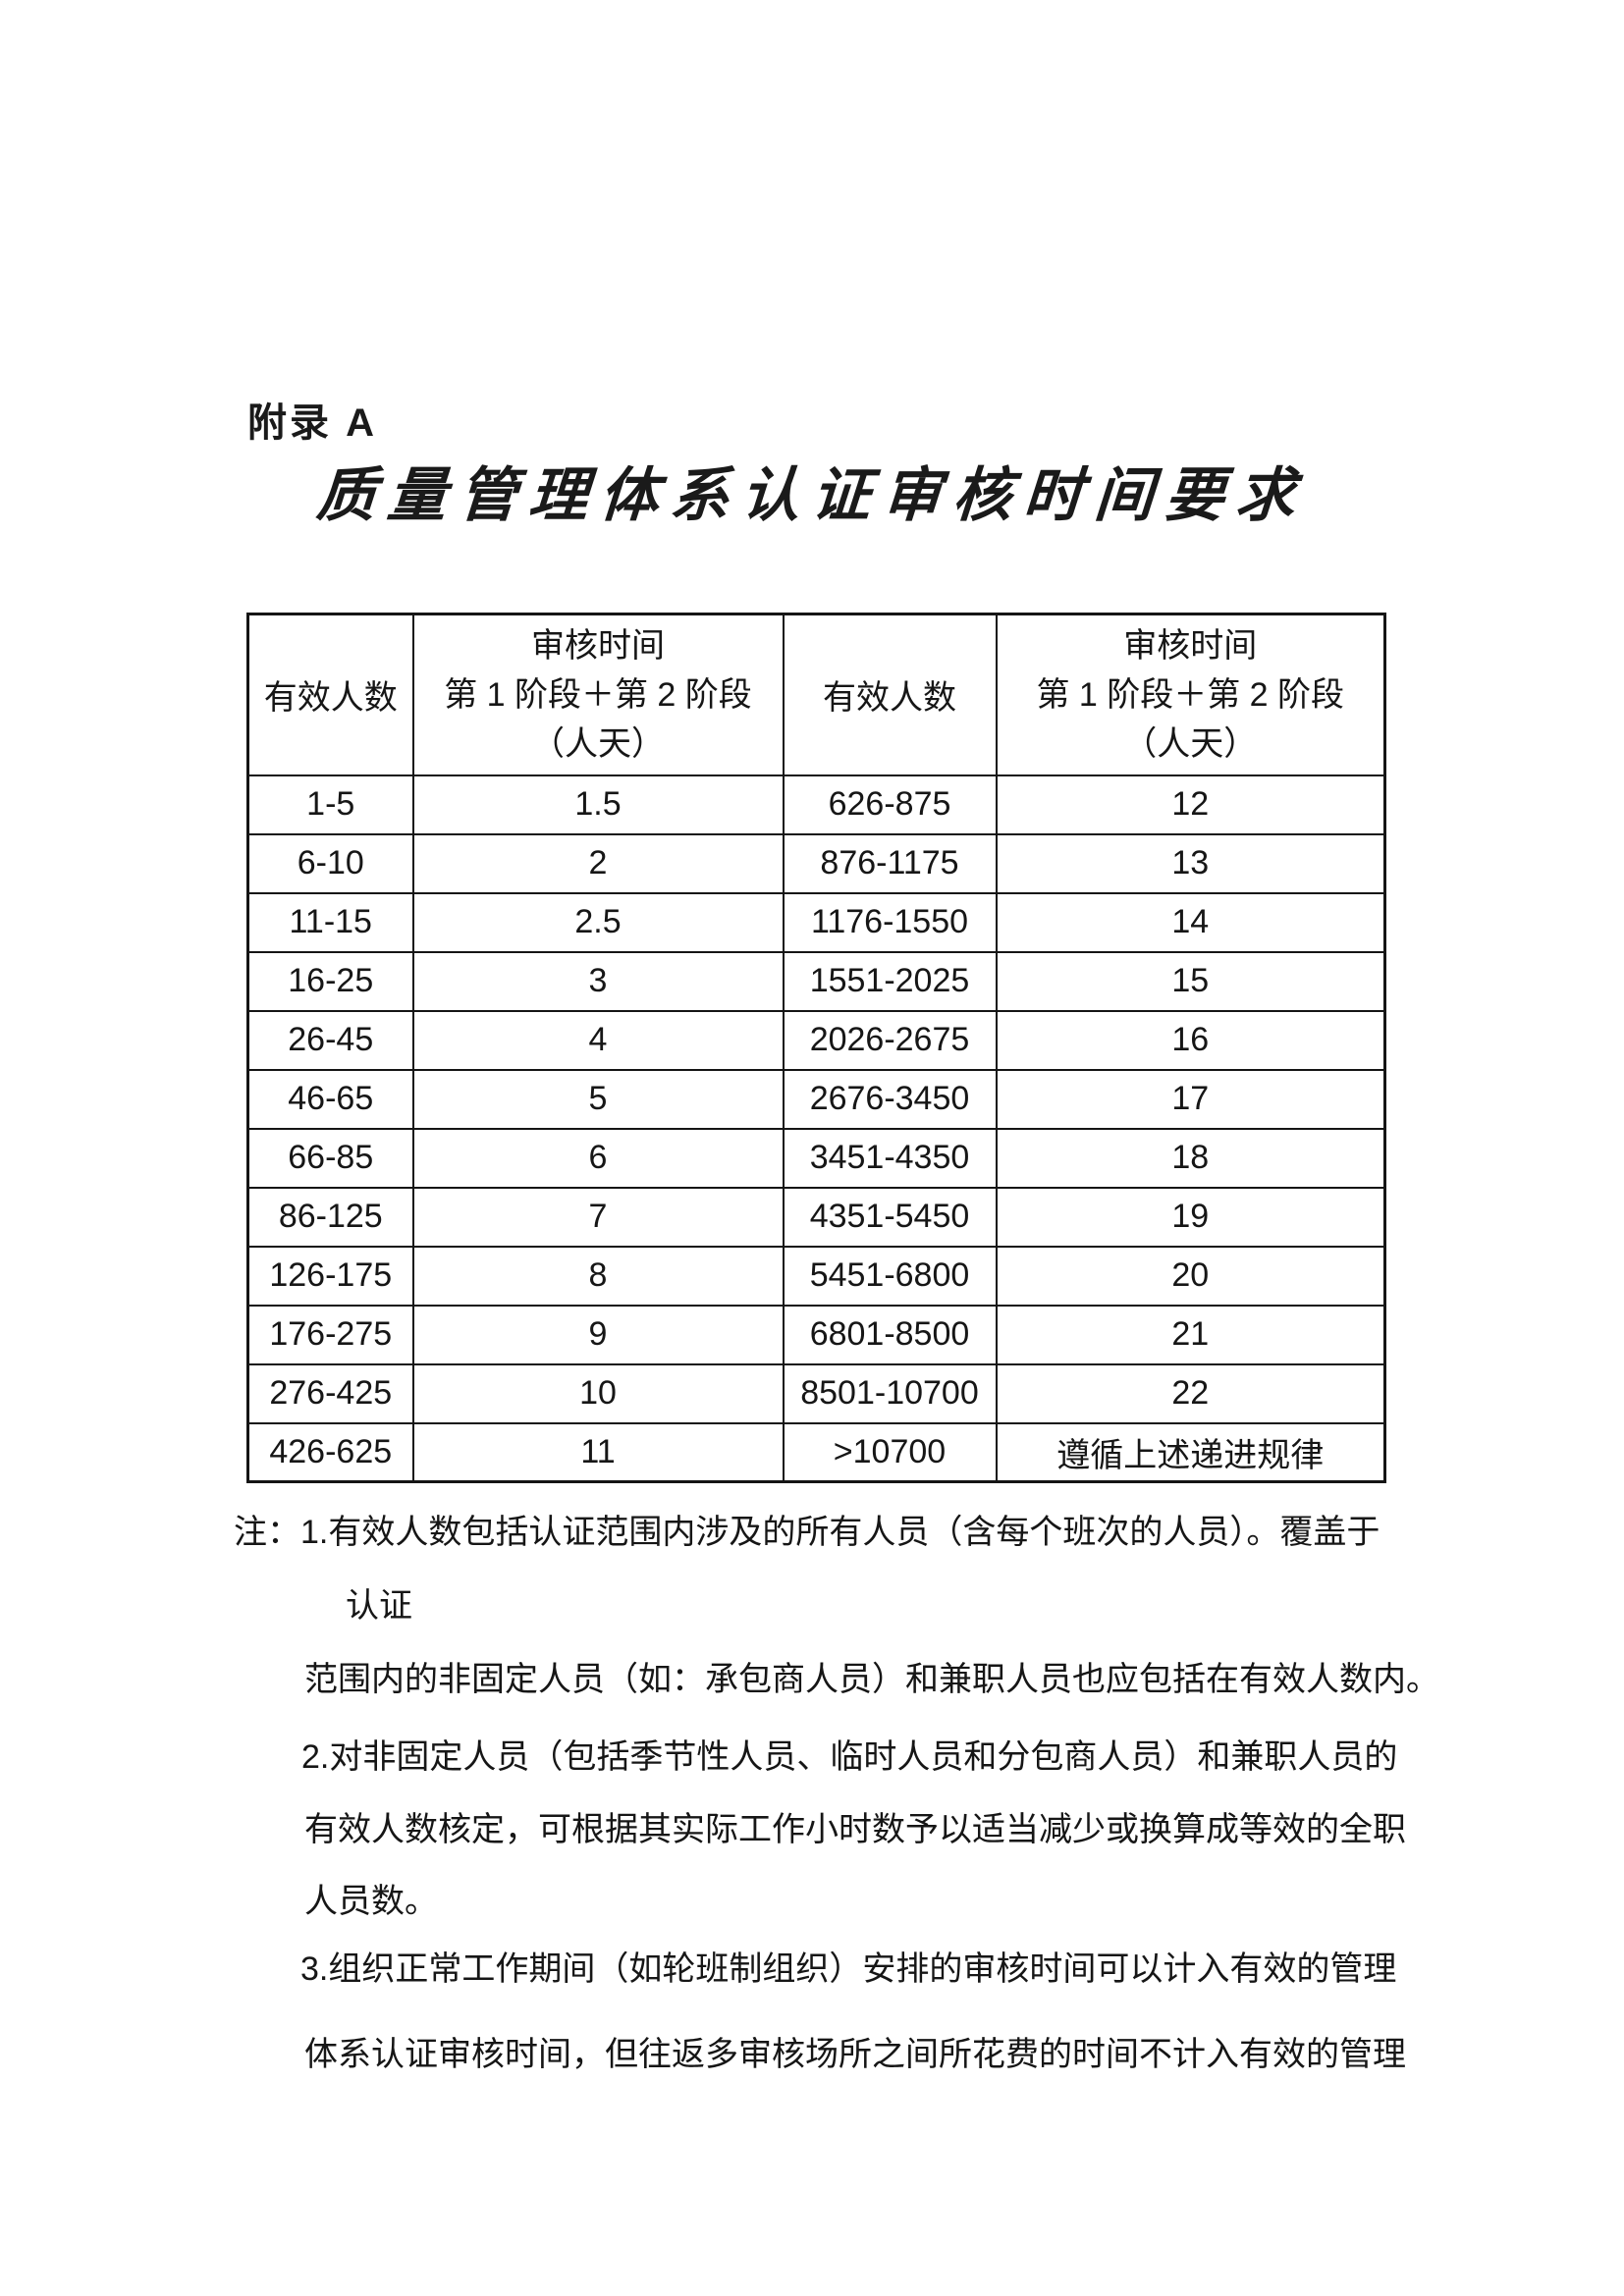 The image size is (1624, 2296). What do you see at coordinates (807, 1532) in the screenshot?
I see `note-line: 注：1.有效人数包括认证范围内涉及的所有人员（含每个班次的人员）。覆盖于` at bounding box center [807, 1532].